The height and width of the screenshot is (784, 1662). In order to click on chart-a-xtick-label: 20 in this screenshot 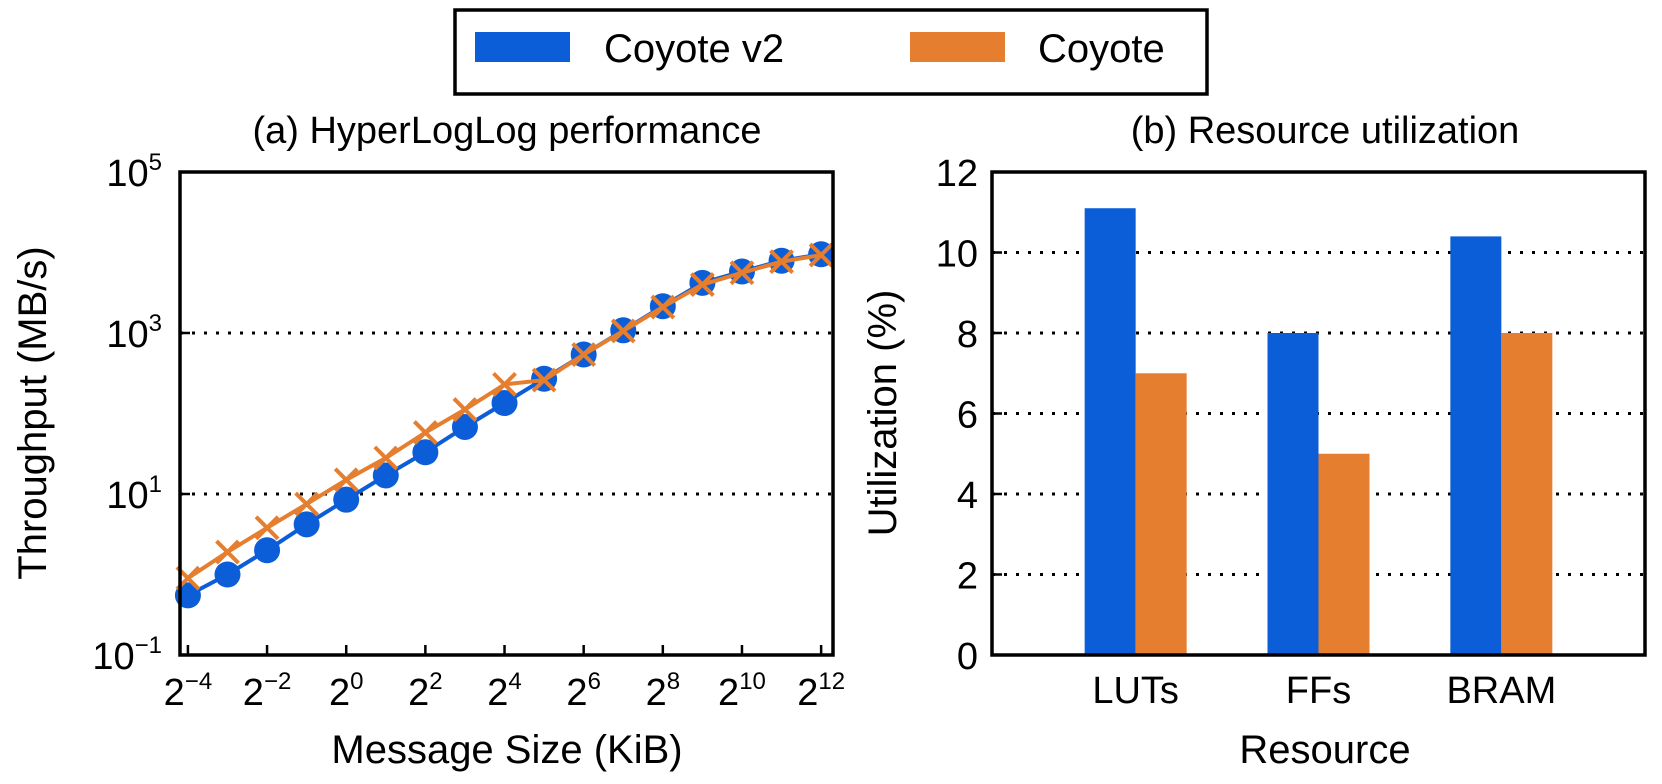, I will do `click(346, 691)`.